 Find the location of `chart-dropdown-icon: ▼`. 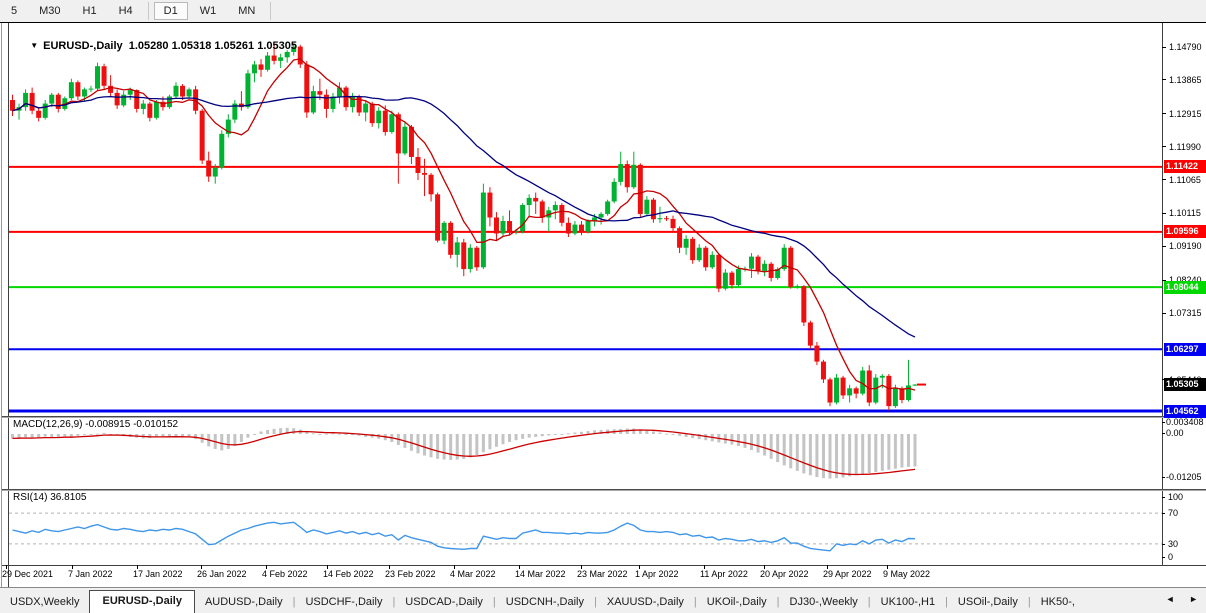

chart-dropdown-icon: ▼ is located at coordinates (34, 45).